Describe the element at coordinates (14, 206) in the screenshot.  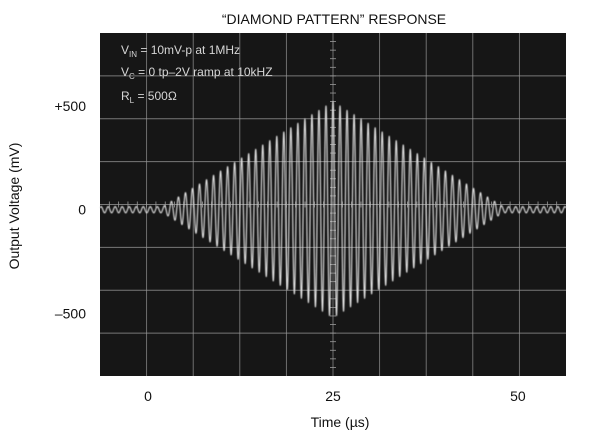
I see `y-axis-label: Output Voltage (mV)` at that location.